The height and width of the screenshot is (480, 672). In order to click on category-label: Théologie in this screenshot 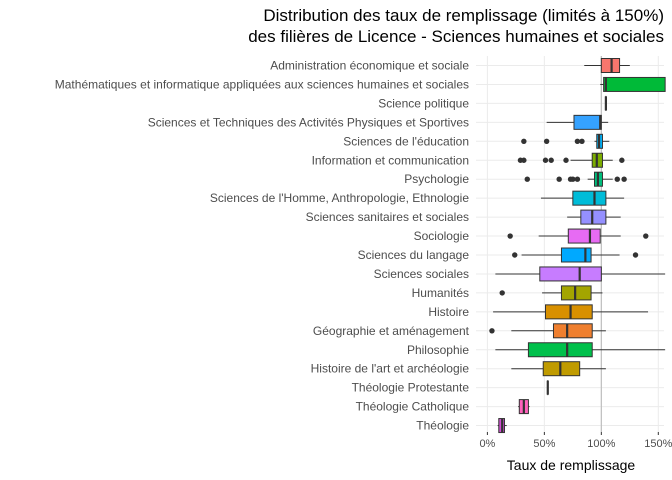, I will do `click(442, 426)`.